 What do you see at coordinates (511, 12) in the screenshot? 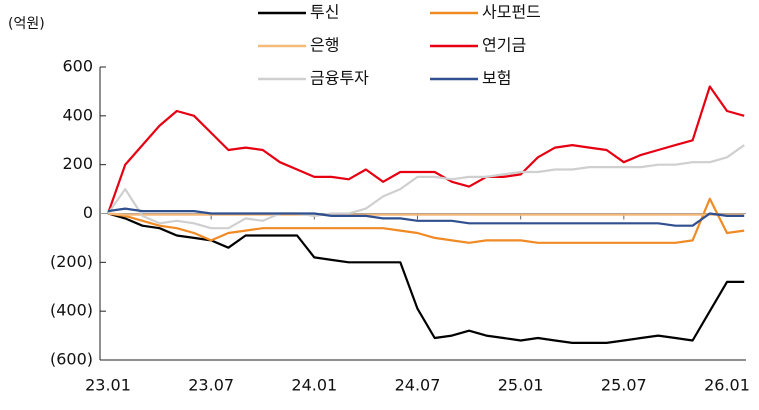
I see `legend-label: 사모펀드` at bounding box center [511, 12].